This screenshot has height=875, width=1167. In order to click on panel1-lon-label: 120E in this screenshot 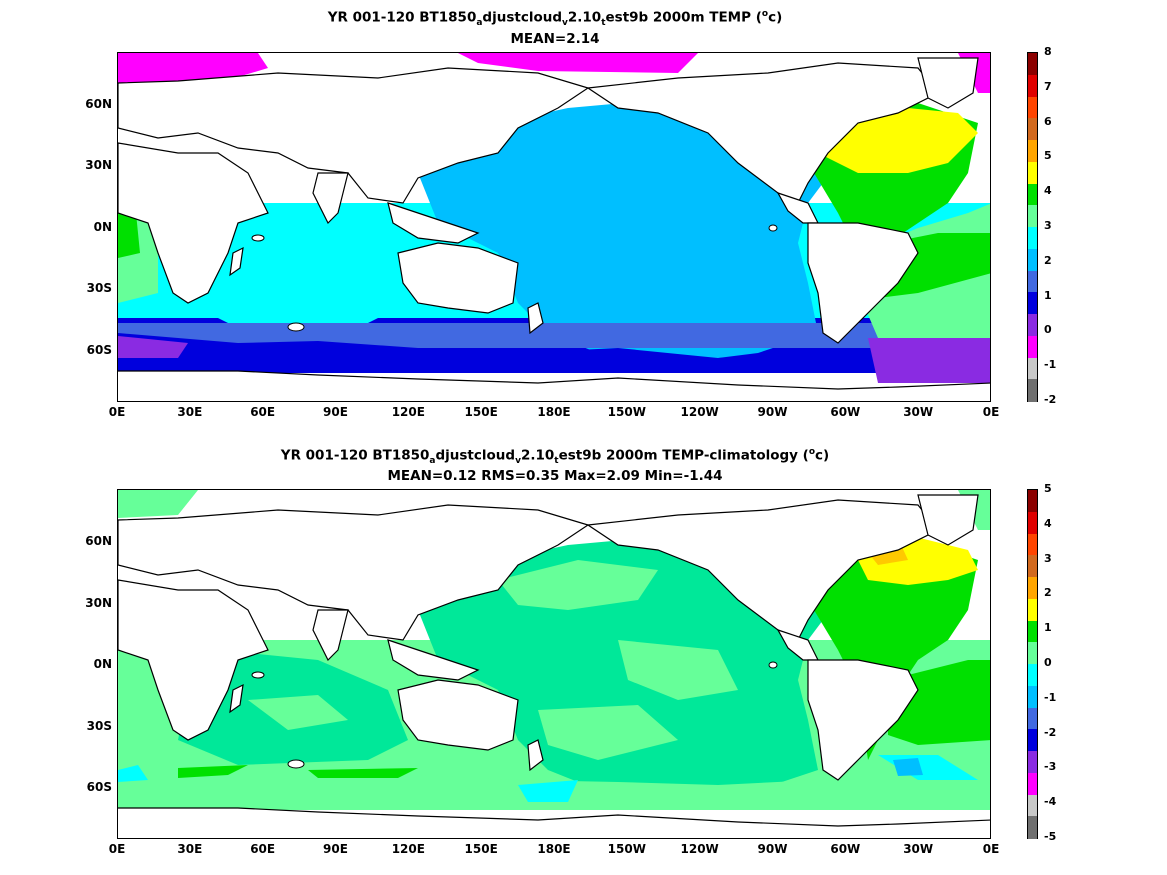, I will do `click(408, 412)`.